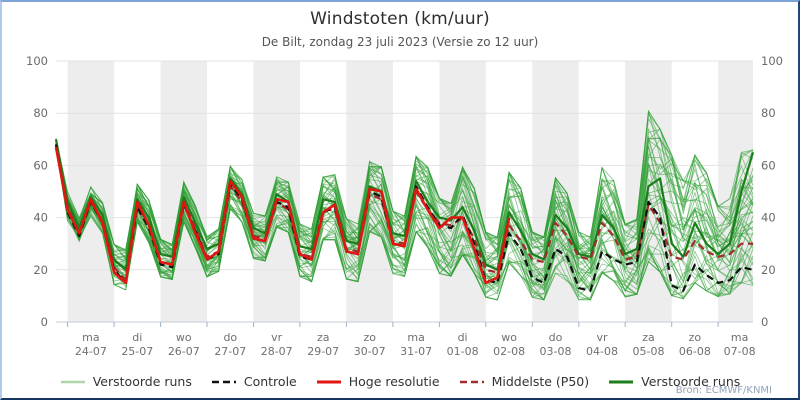 This screenshot has height=400, width=800. Describe the element at coordinates (370, 351) in the screenshot. I see `x-axis-date-label: 30-07` at that location.